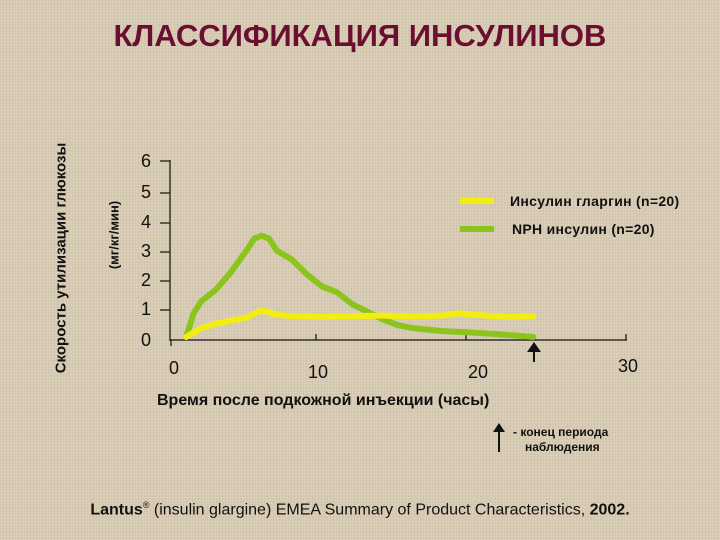 Image resolution: width=720 pixels, height=540 pixels. What do you see at coordinates (145, 192) in the screenshot?
I see `y-tick-5: 5` at bounding box center [145, 192].